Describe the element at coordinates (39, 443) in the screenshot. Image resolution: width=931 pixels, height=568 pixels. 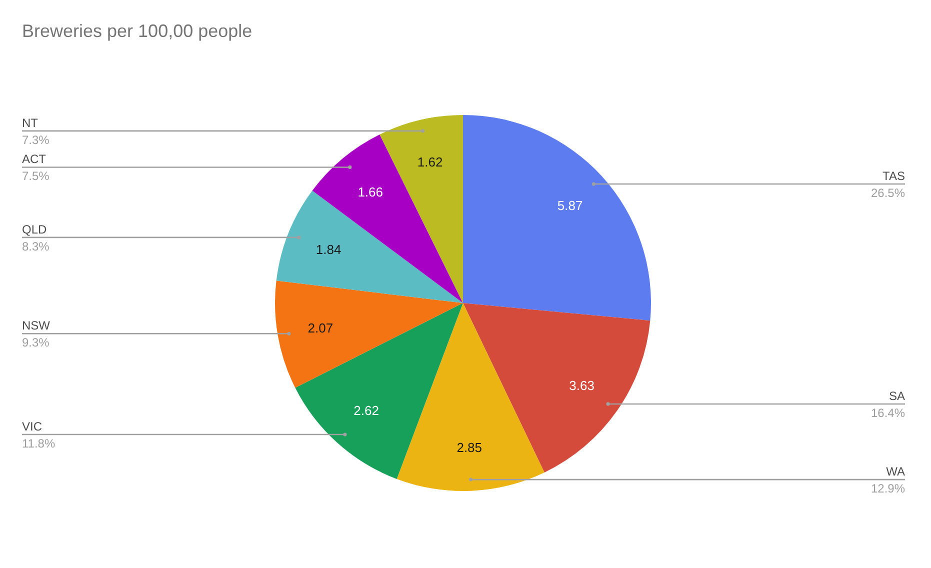
I see `text: 11.8%` at that location.